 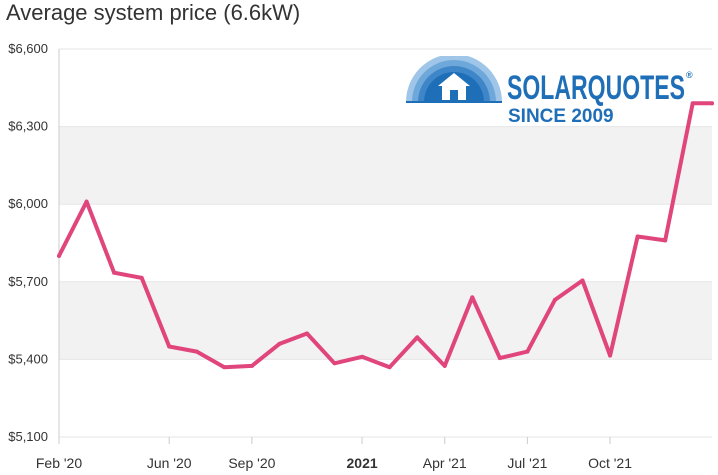 What do you see at coordinates (362, 463) in the screenshot?
I see `x-tick-label: 2021` at bounding box center [362, 463].